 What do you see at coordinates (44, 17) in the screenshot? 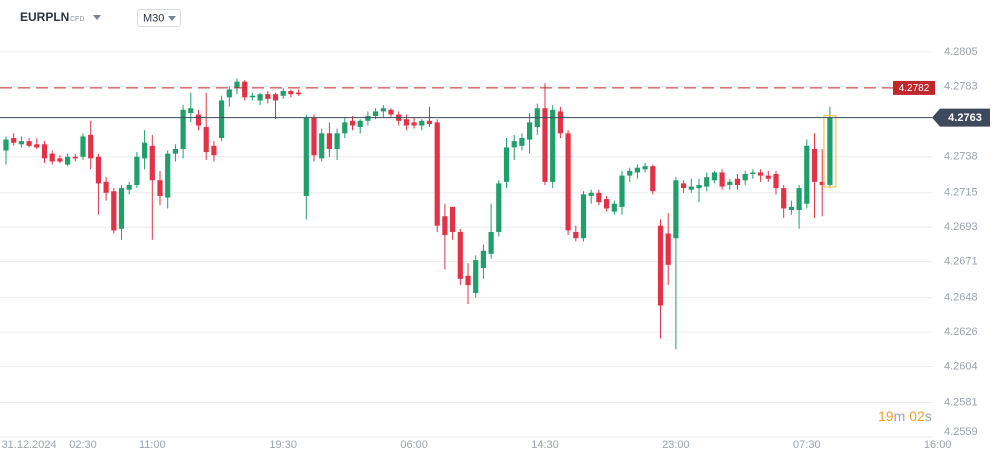
I see `symbol: EURPLN` at bounding box center [44, 17].